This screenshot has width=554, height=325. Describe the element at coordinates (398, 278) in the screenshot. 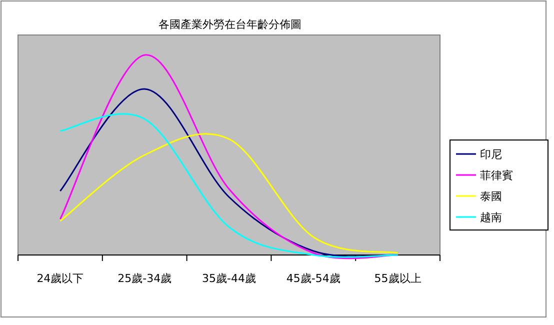

I see `x-tick-label: 55歲以上` at that location.